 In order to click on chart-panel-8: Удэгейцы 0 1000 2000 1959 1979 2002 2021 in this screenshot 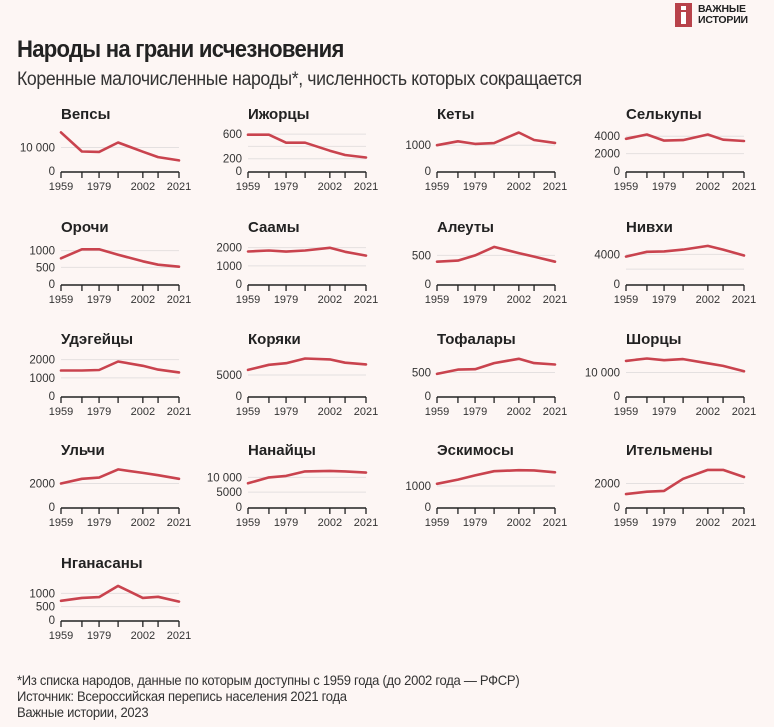, I will do `click(110, 374)`.